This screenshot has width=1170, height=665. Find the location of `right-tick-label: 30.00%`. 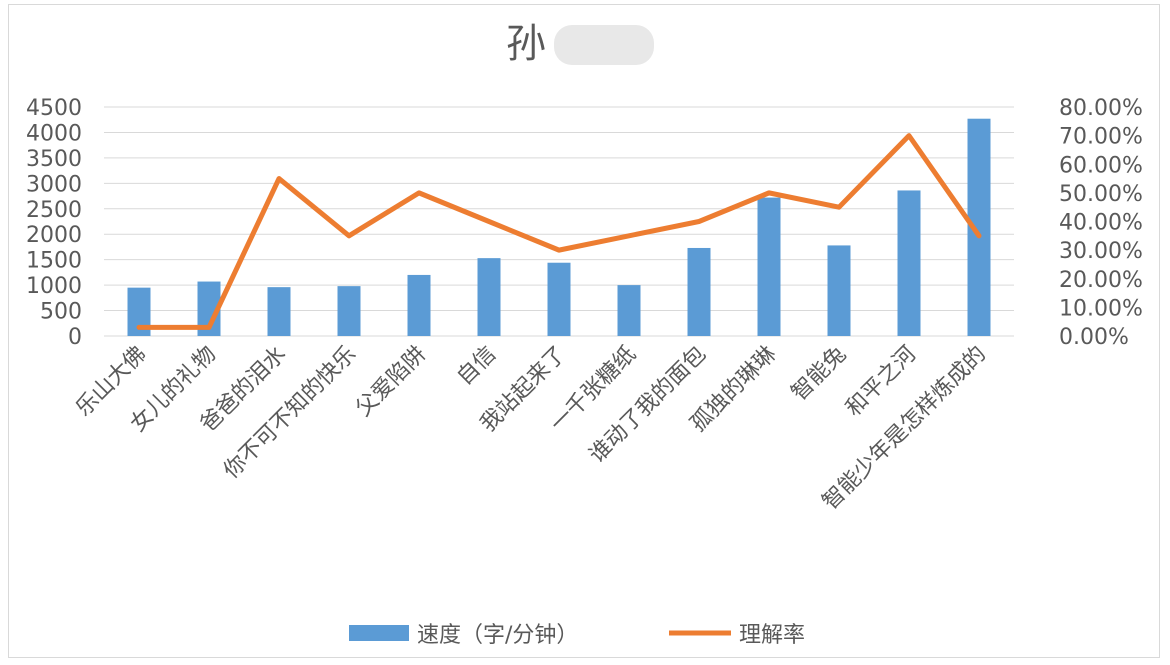

right-tick-label: 30.00% is located at coordinates (1101, 251).